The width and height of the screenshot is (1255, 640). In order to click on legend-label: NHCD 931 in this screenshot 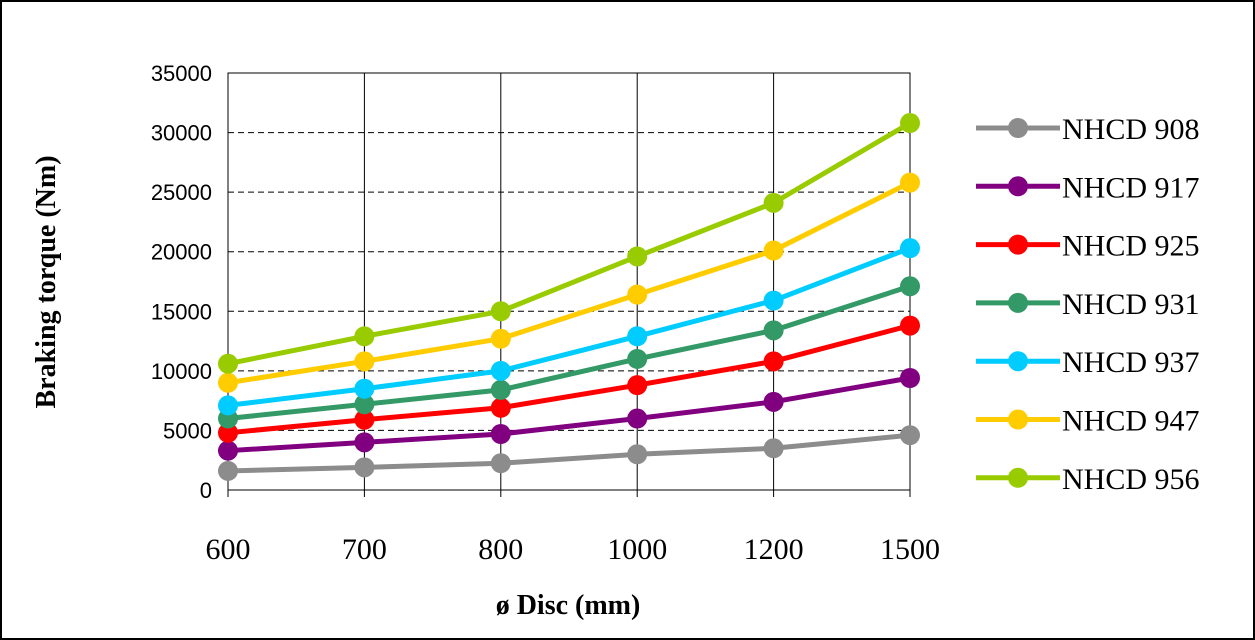, I will do `click(1131, 304)`.